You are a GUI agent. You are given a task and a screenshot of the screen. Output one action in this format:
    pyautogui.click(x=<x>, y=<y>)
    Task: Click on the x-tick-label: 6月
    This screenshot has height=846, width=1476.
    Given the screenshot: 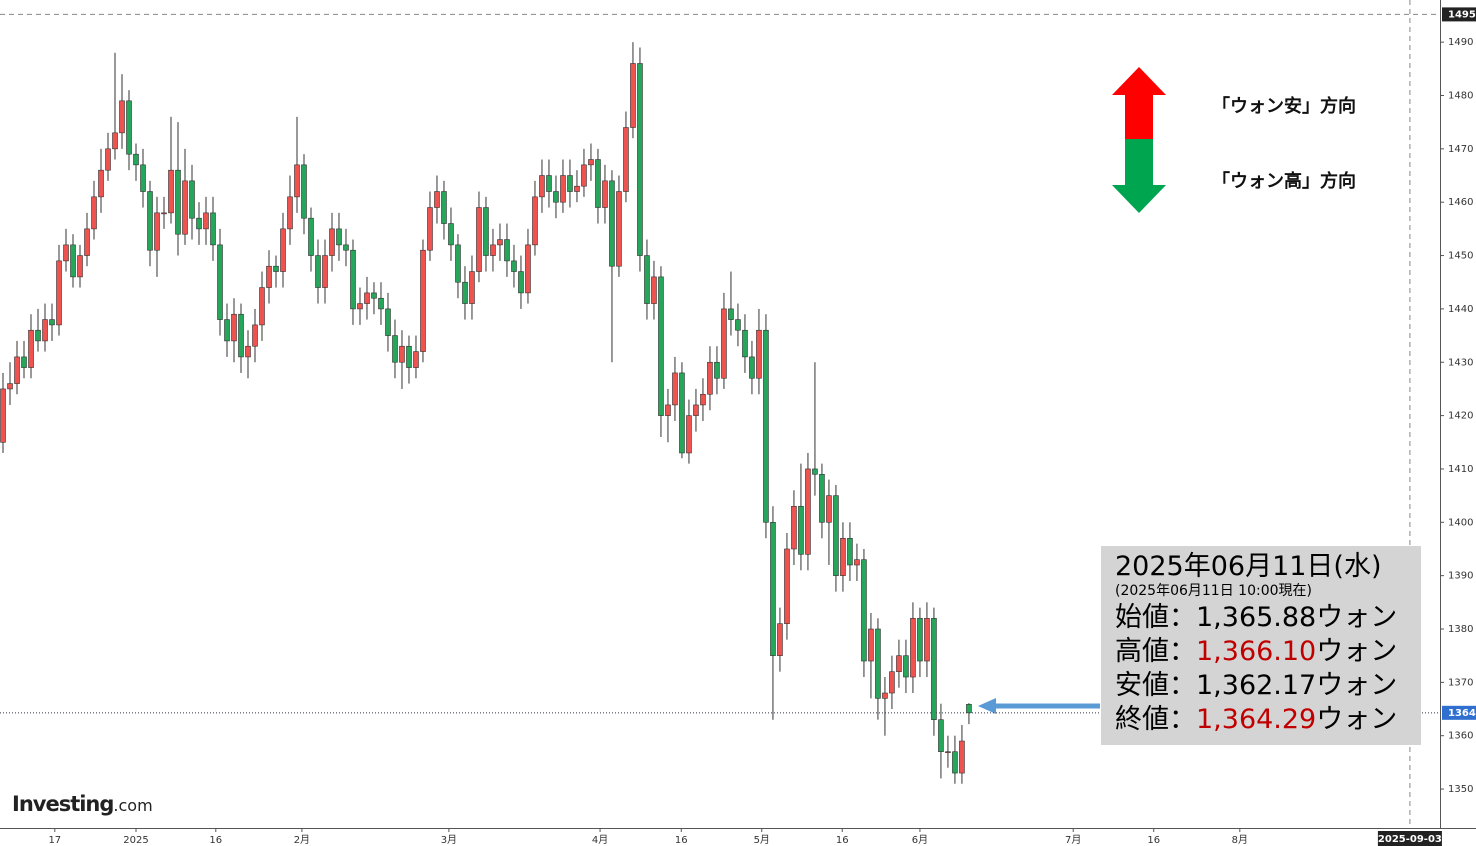 What is the action you would take?
    pyautogui.click(x=920, y=840)
    